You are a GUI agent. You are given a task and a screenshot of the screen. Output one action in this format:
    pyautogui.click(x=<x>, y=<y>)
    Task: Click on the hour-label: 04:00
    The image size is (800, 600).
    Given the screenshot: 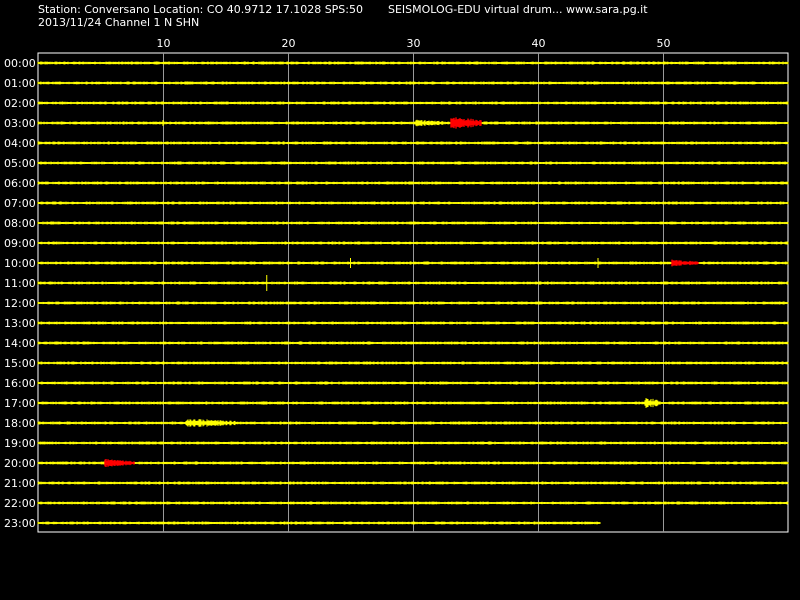 What is the action you would take?
    pyautogui.click(x=20, y=143)
    